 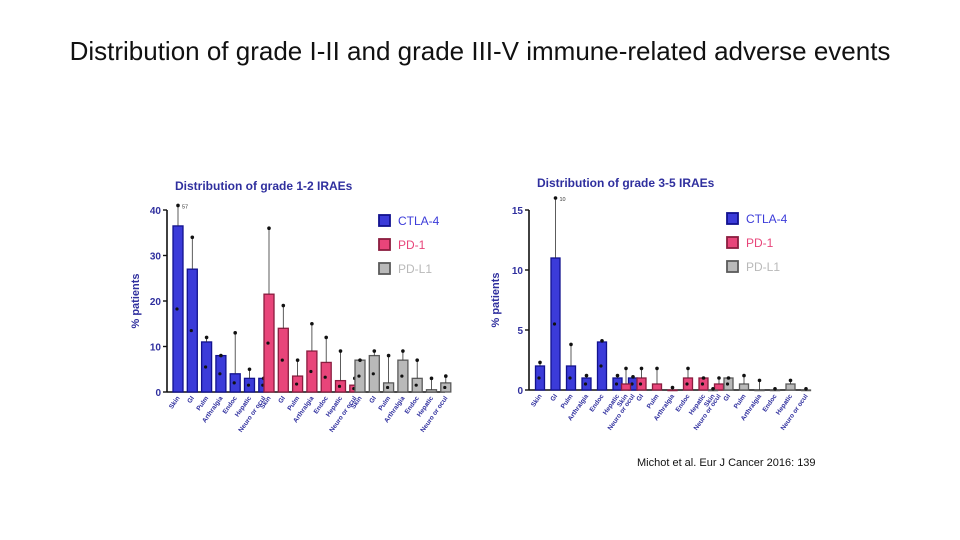 I want to click on y-tick-label: 40, so click(x=156, y=211).